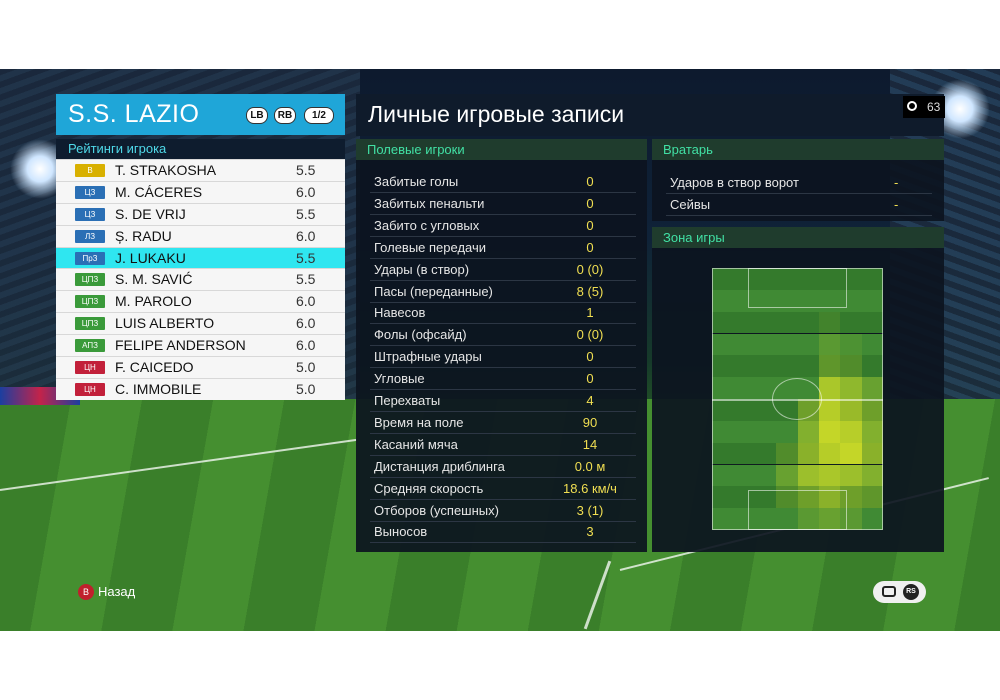 Image resolution: width=1000 pixels, height=700 pixels. What do you see at coordinates (200, 279) in the screenshot?
I see `player-row: ЦПЗ S. M. SAVIĆ 5.5` at bounding box center [200, 279].